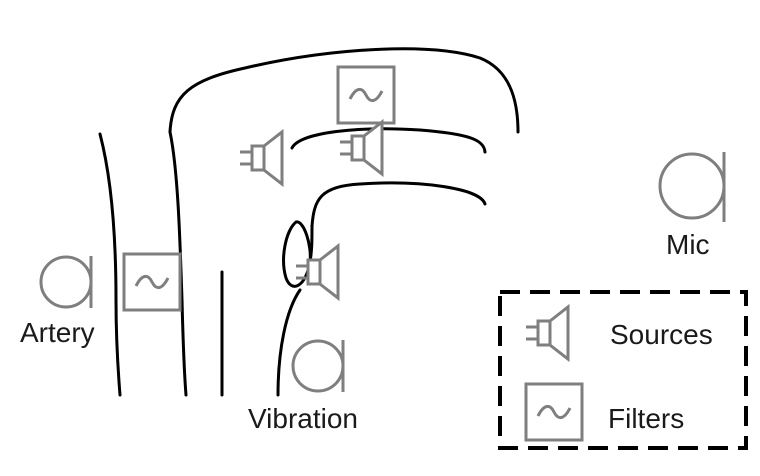 The height and width of the screenshot is (476, 760). I want to click on lower-arc-outline, so click(398, 204).